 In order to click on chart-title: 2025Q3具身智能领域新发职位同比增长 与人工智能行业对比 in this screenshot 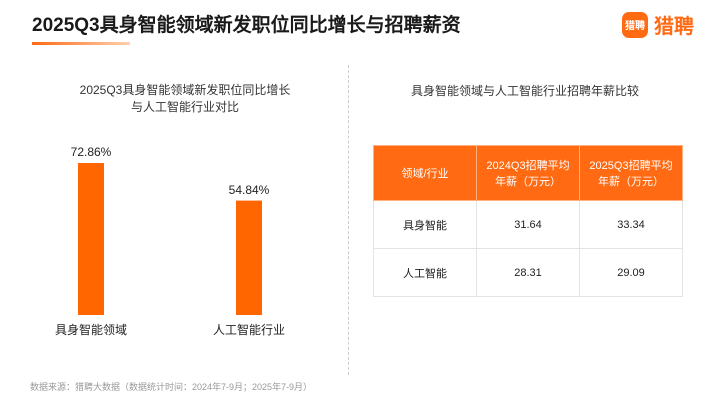, I will do `click(185, 98)`.